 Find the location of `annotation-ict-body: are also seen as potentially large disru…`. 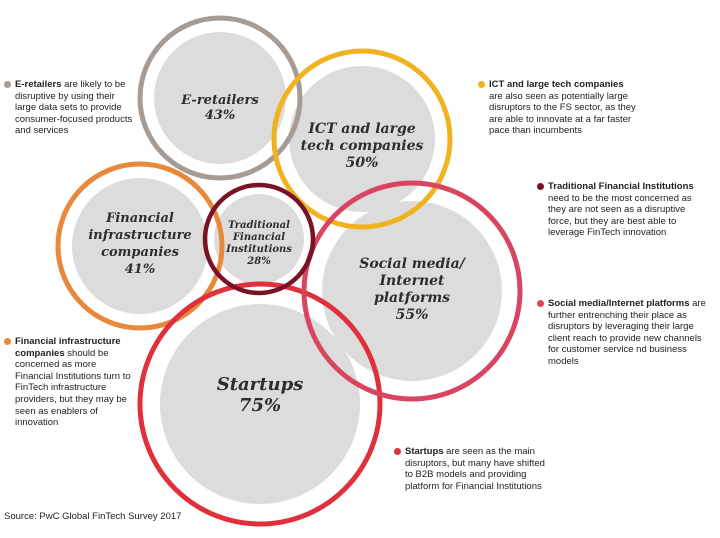

annotation-ict-body: are also seen as potentially large disru… is located at coordinates (562, 113).